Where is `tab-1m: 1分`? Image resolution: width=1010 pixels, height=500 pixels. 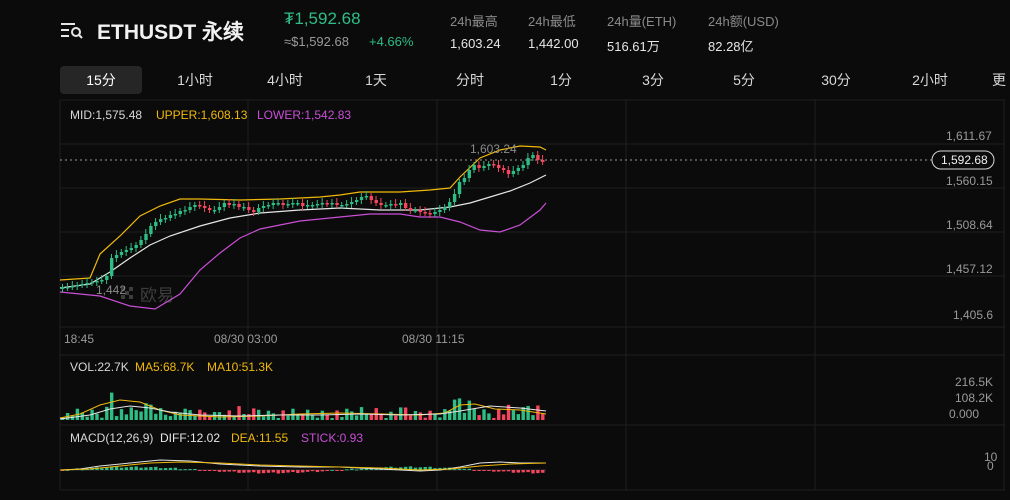 tab-1m: 1分 is located at coordinates (561, 80).